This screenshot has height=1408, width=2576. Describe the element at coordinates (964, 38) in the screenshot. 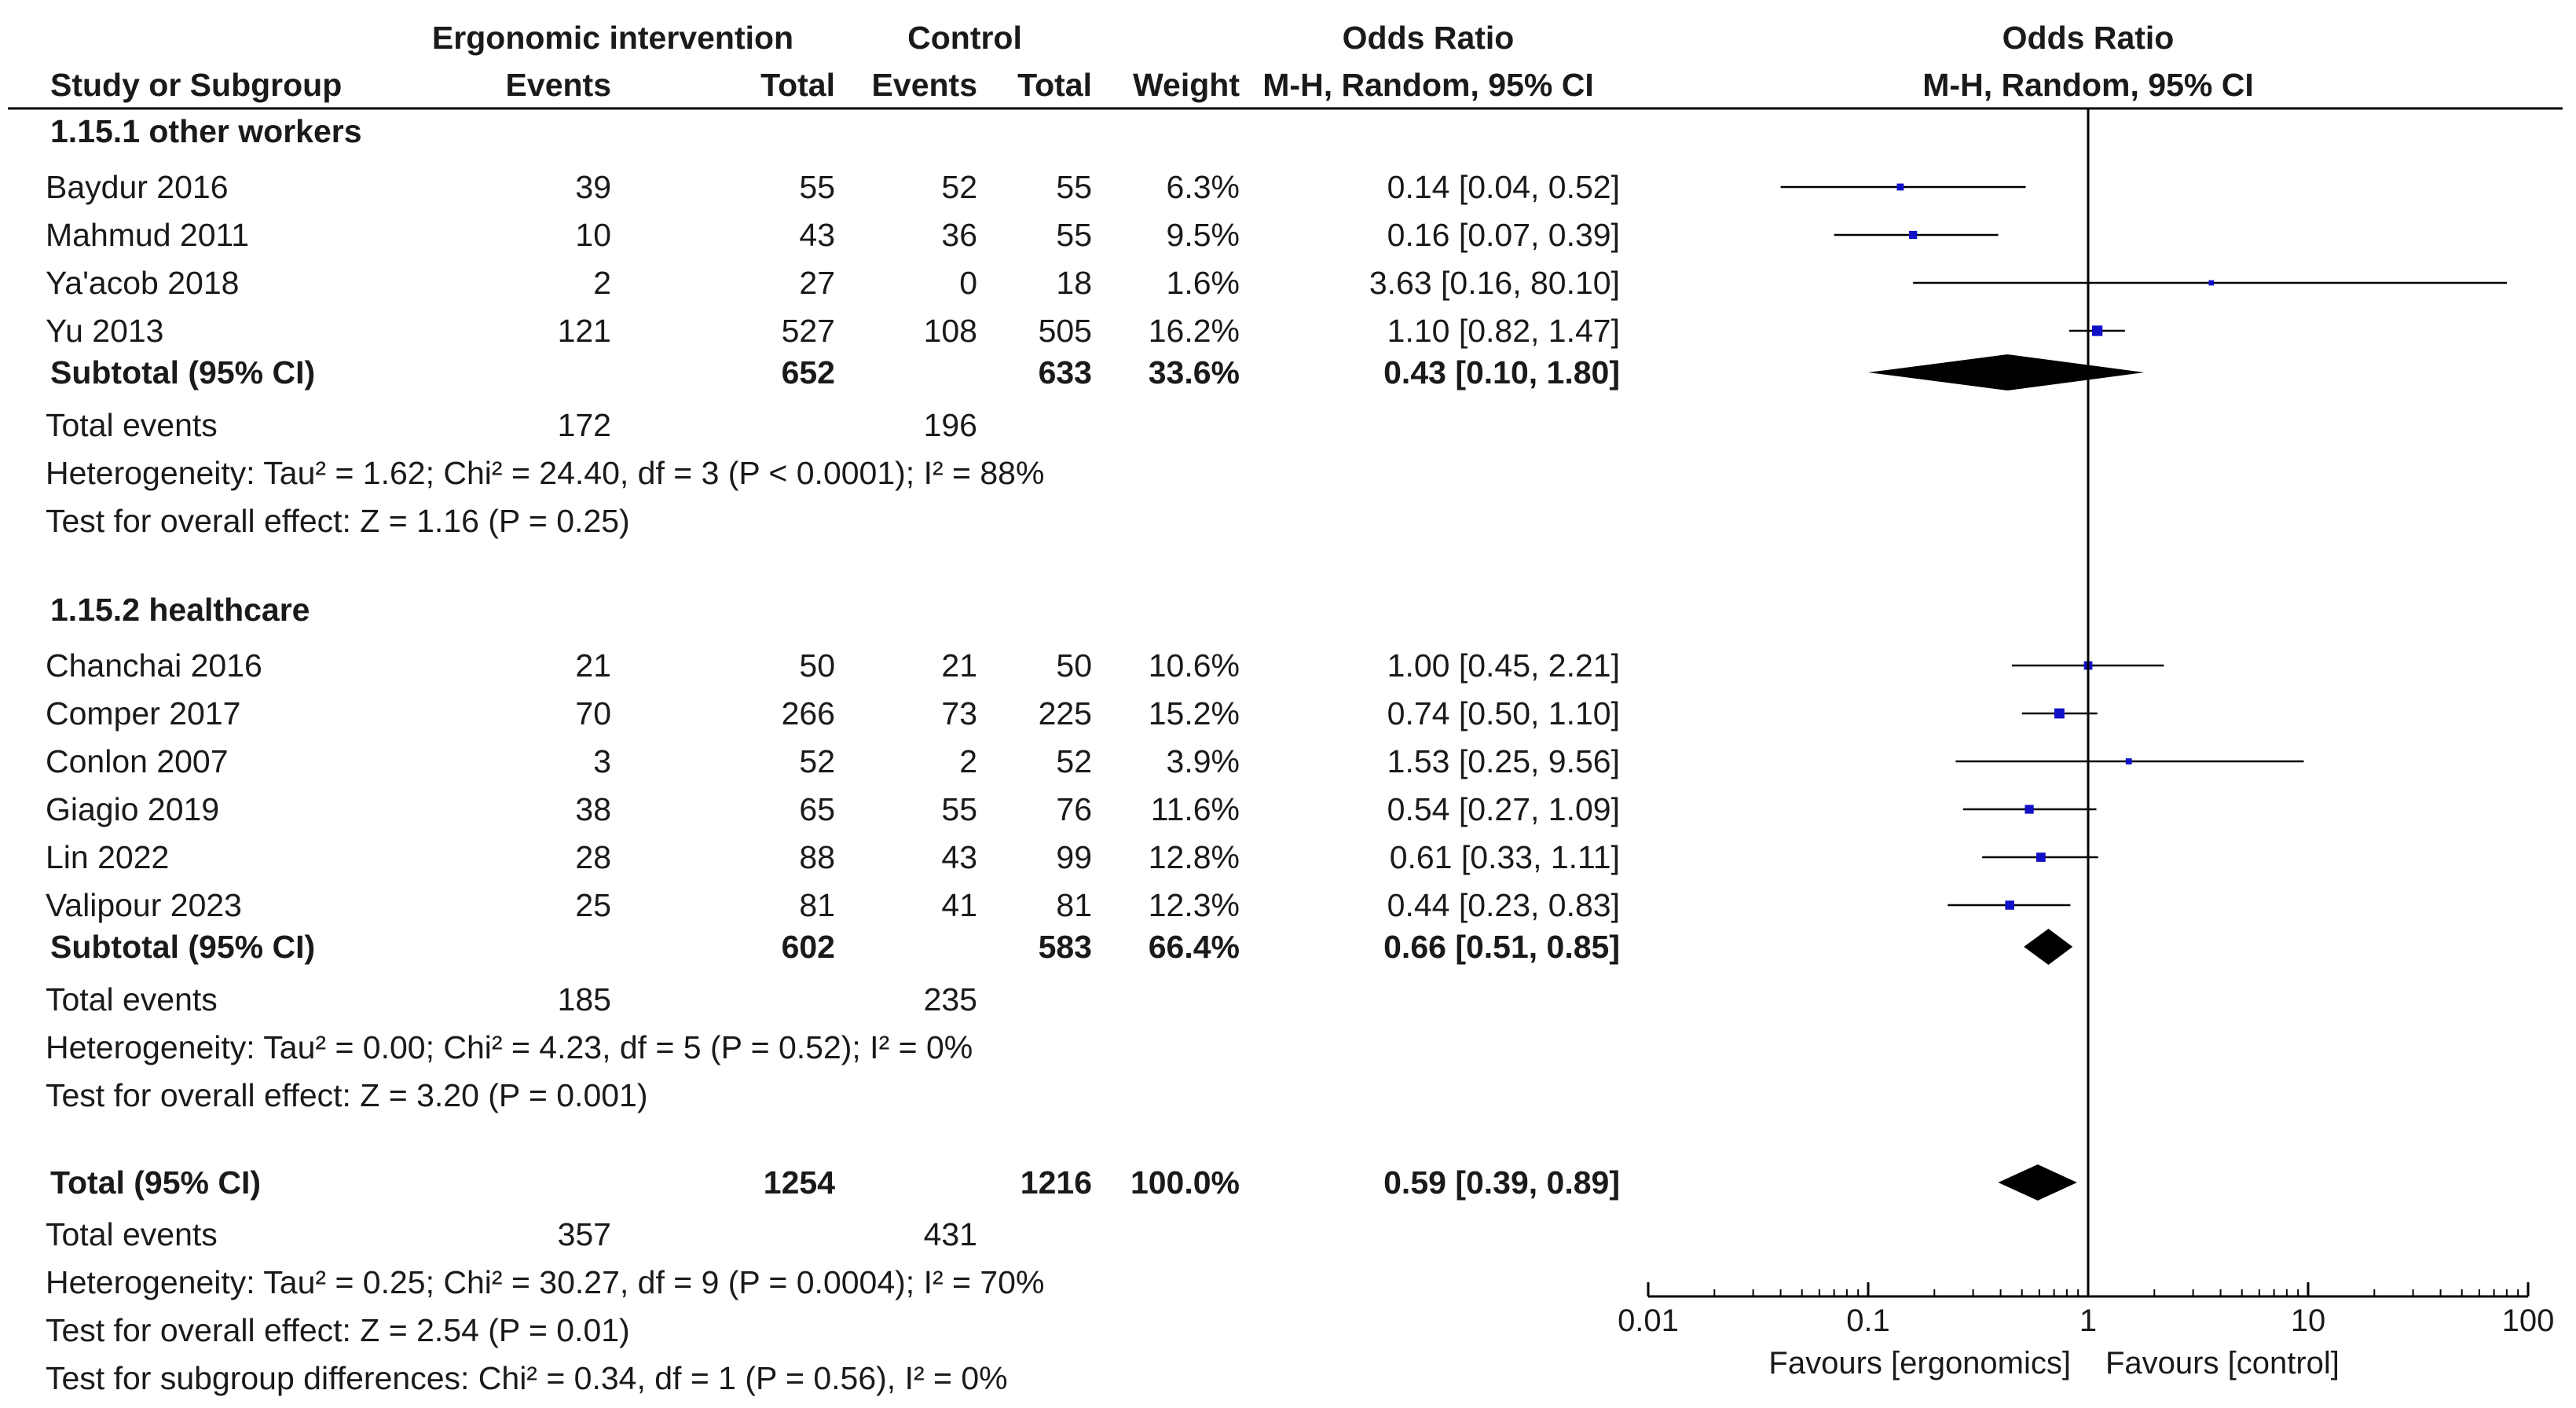

I see `header-group-ctrl: Control` at that location.